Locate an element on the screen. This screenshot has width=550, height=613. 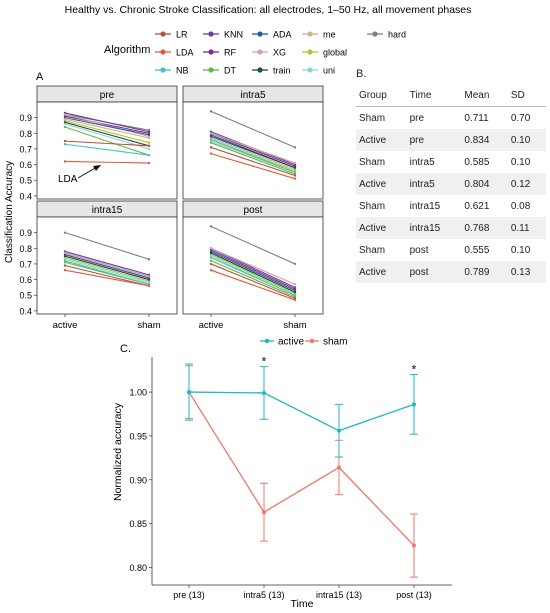
table-row: Sham intra5 0.585 0.10 is located at coordinates (451, 162).